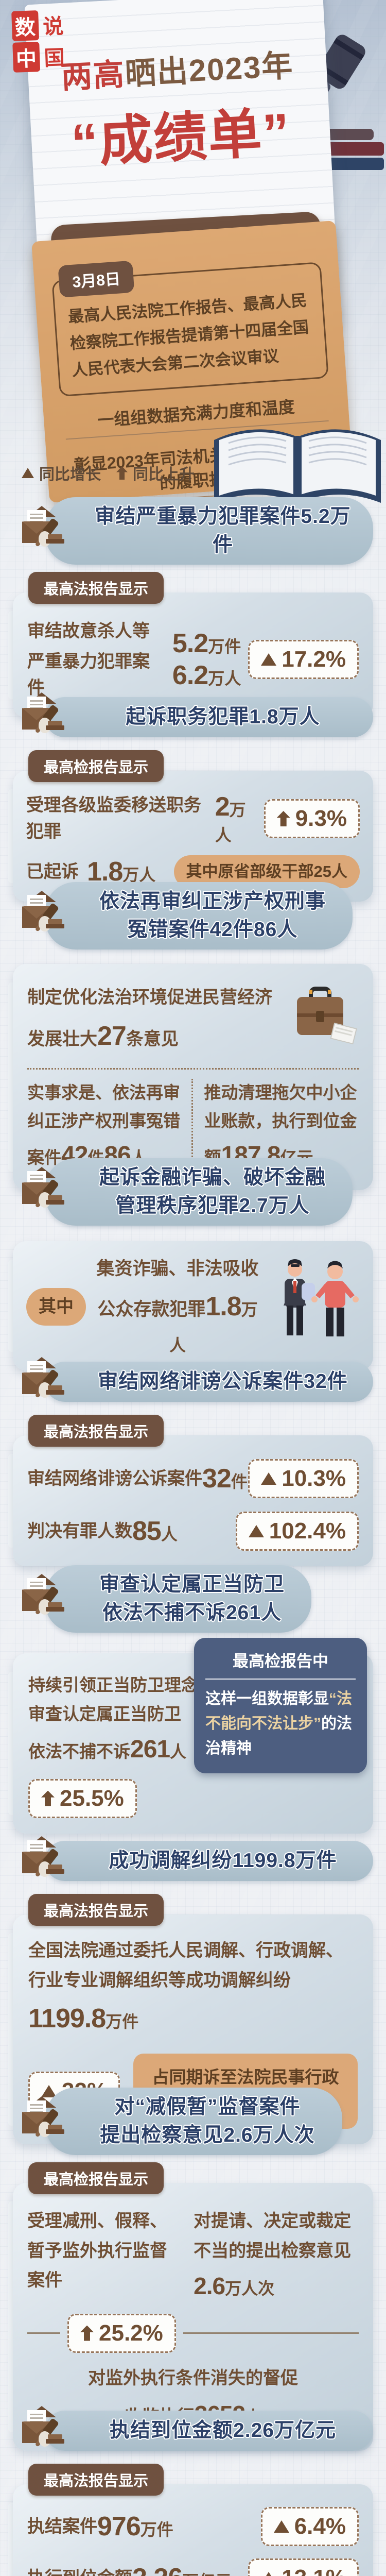 Image resolution: width=386 pixels, height=2576 pixels. I want to click on section-header: 起诉职务犯罪1.8万人, so click(193, 717).